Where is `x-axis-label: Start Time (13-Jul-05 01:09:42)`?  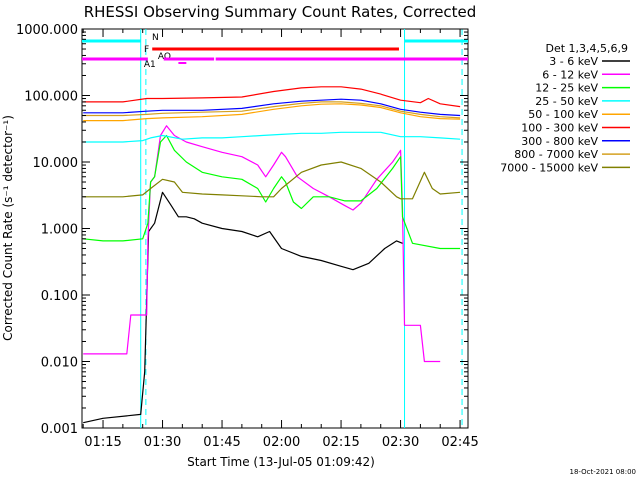 x-axis-label: Start Time (13-Jul-05 01:09:42) is located at coordinates (281, 462).